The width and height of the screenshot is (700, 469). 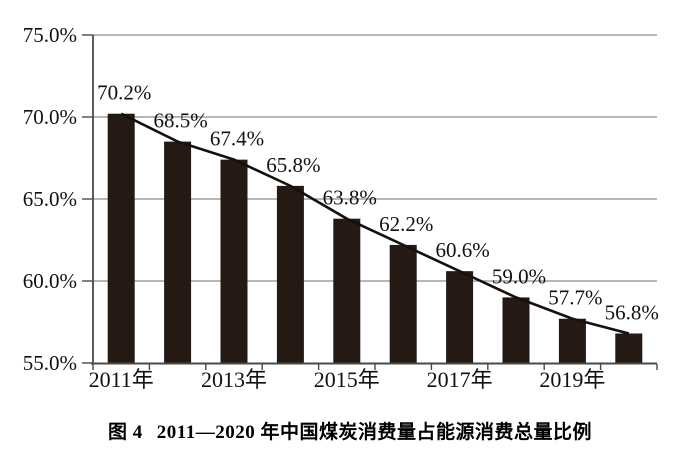 I want to click on y-axis-label: 55.0%, so click(x=50, y=363).